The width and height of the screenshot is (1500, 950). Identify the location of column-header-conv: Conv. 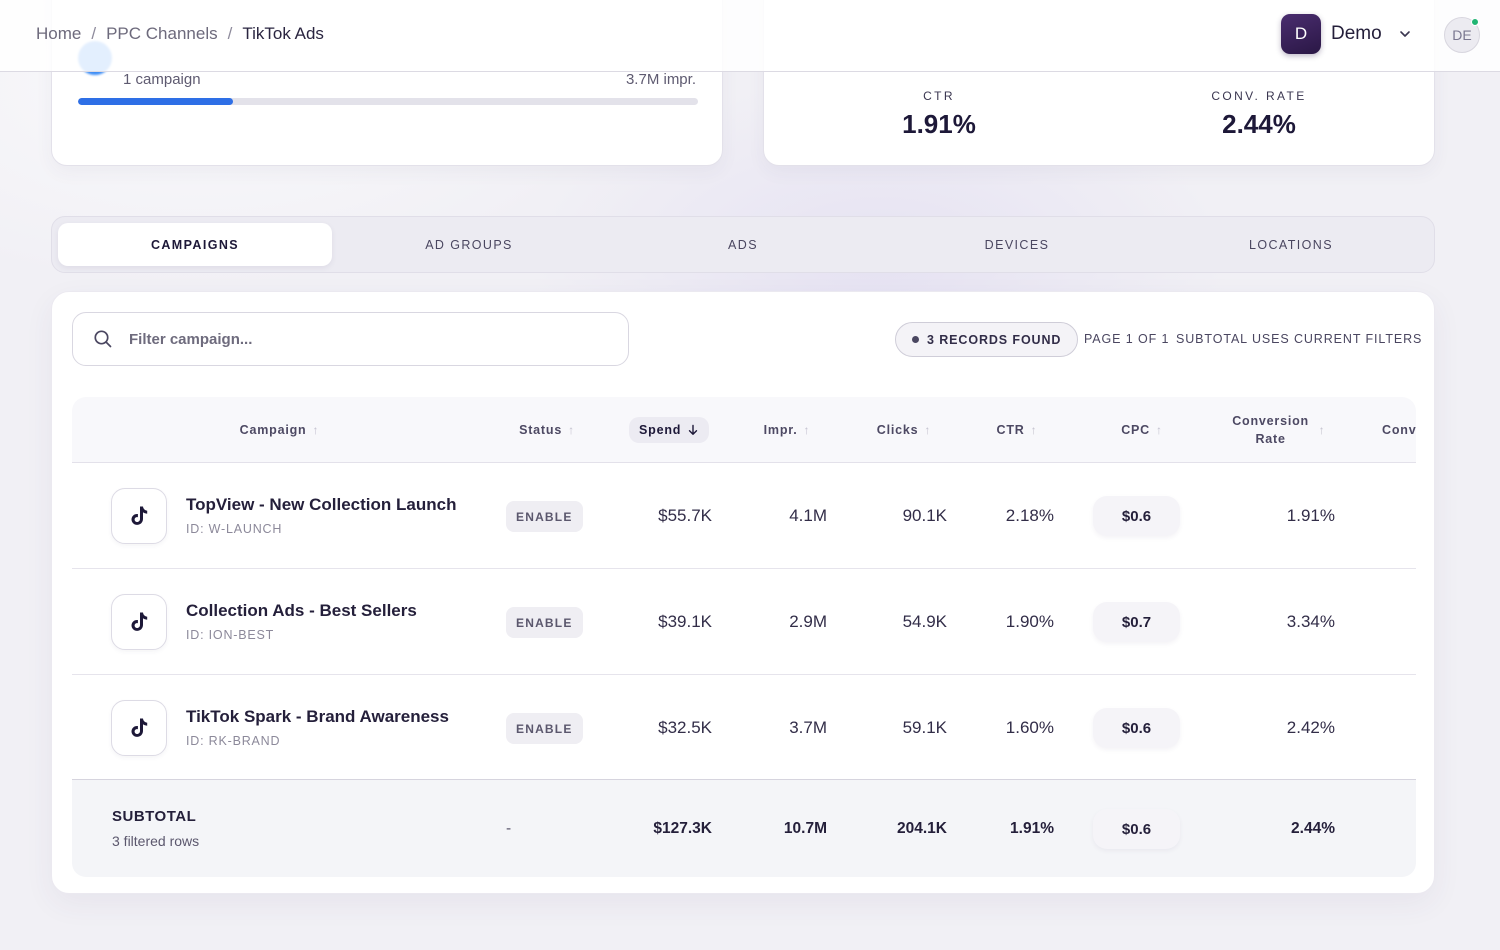
(1399, 430).